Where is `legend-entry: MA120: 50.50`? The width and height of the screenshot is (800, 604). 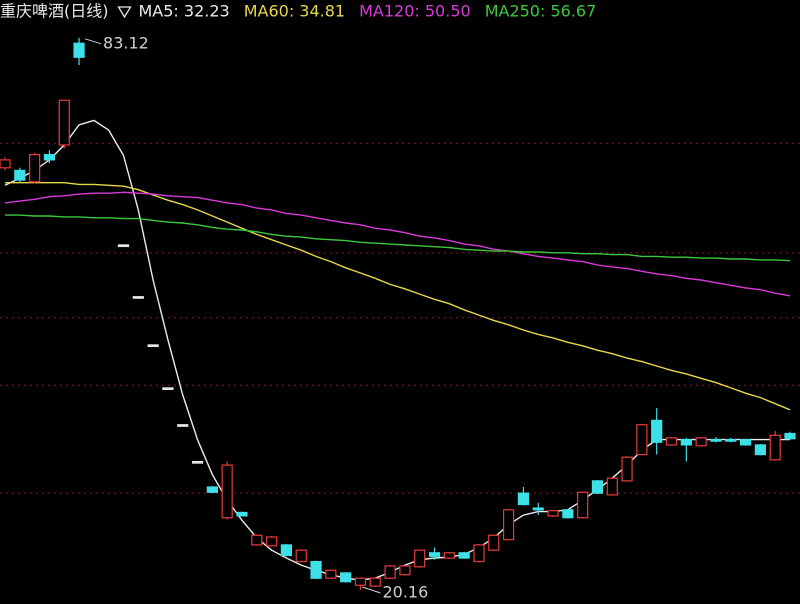
legend-entry: MA120: 50.50 is located at coordinates (415, 11).